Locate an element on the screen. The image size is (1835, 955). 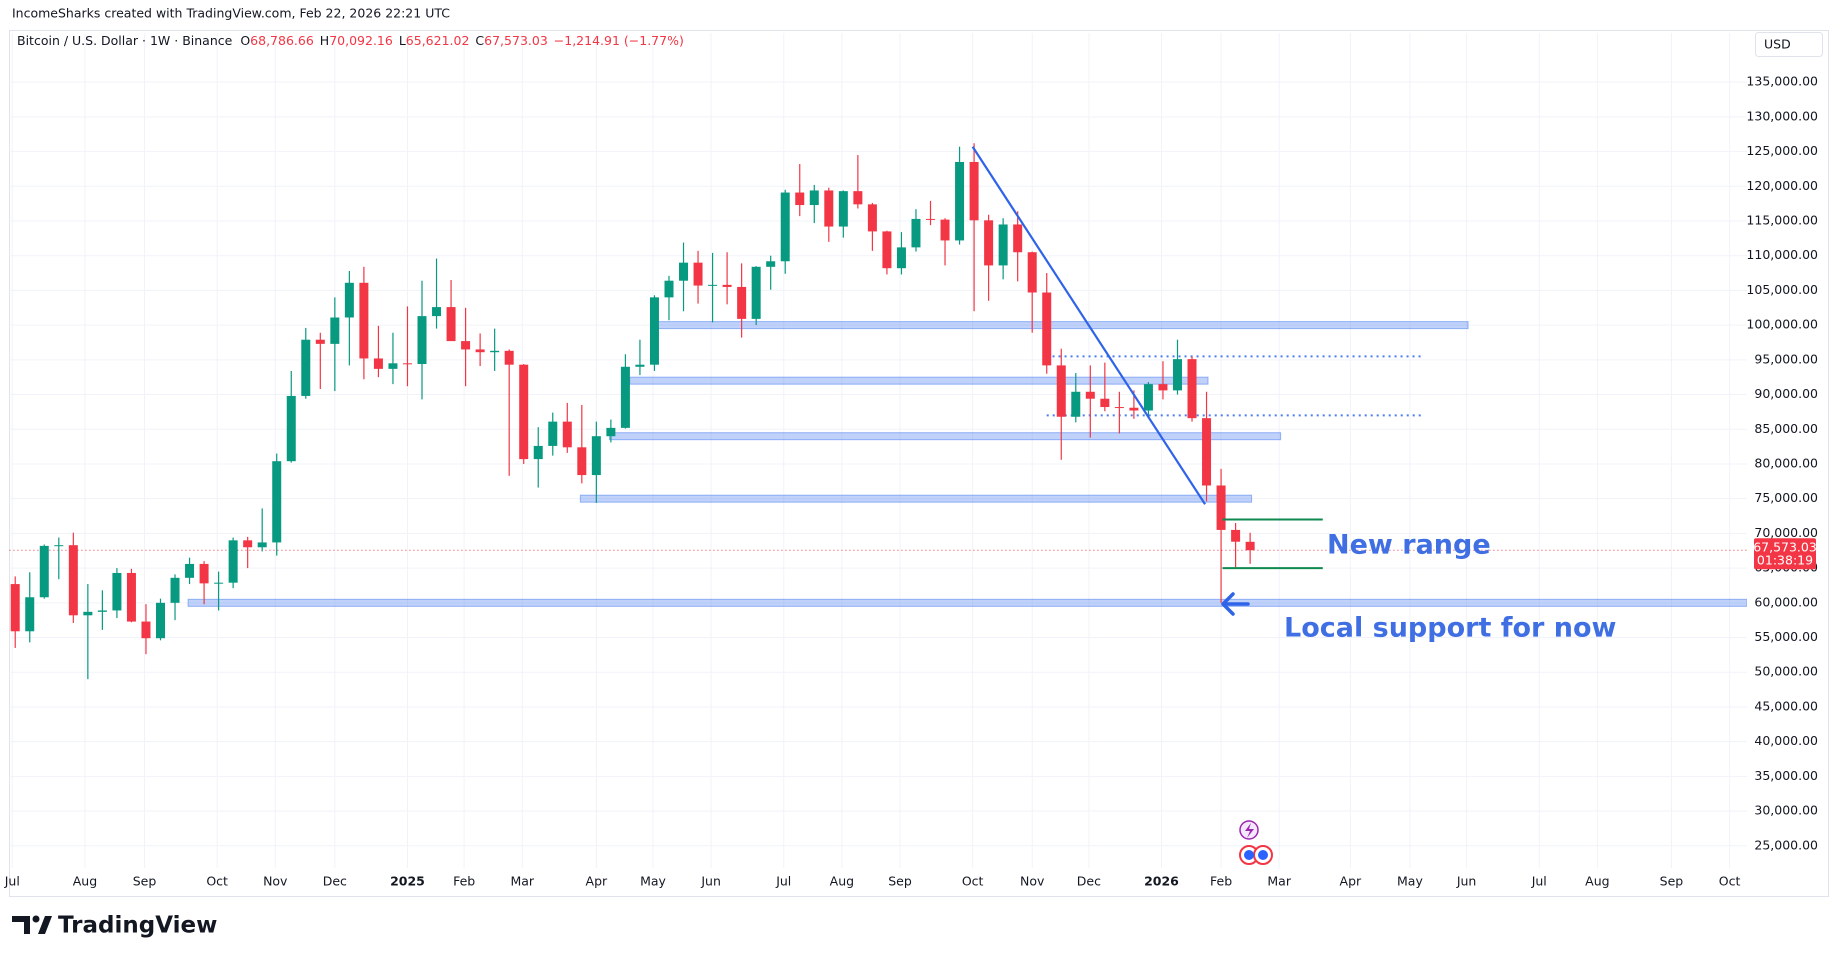
symbol-title: Bitcoin / U.S. Dollar · 1W · Binance is located at coordinates (125, 40).